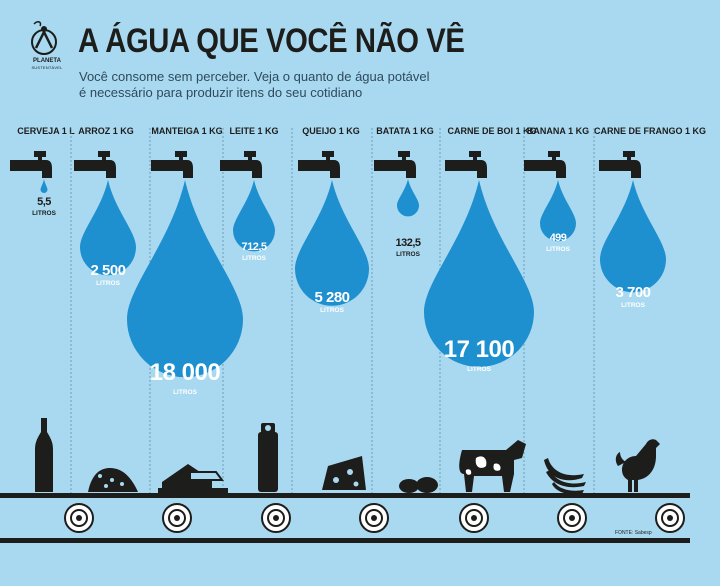 The image size is (720, 586). Describe the element at coordinates (253, 247) in the screenshot. I see `amount-value: 712,5` at that location.